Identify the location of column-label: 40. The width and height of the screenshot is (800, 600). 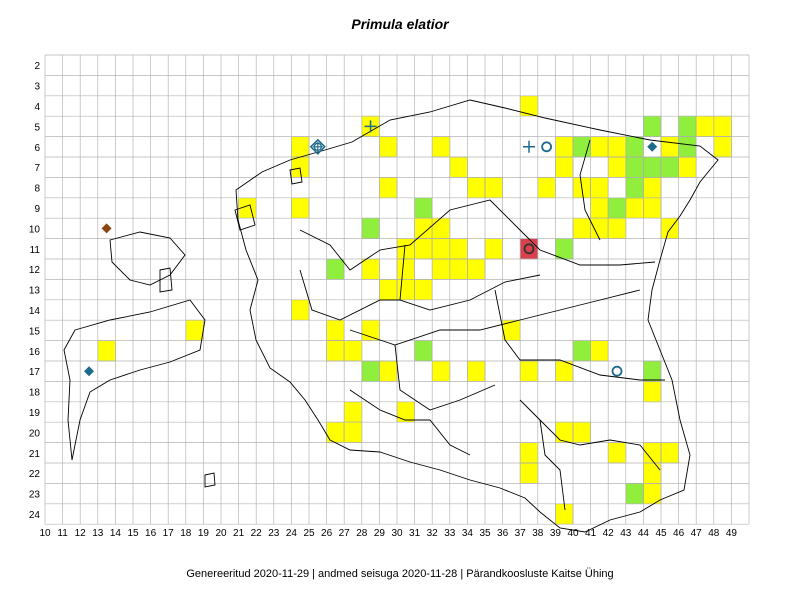
(573, 533).